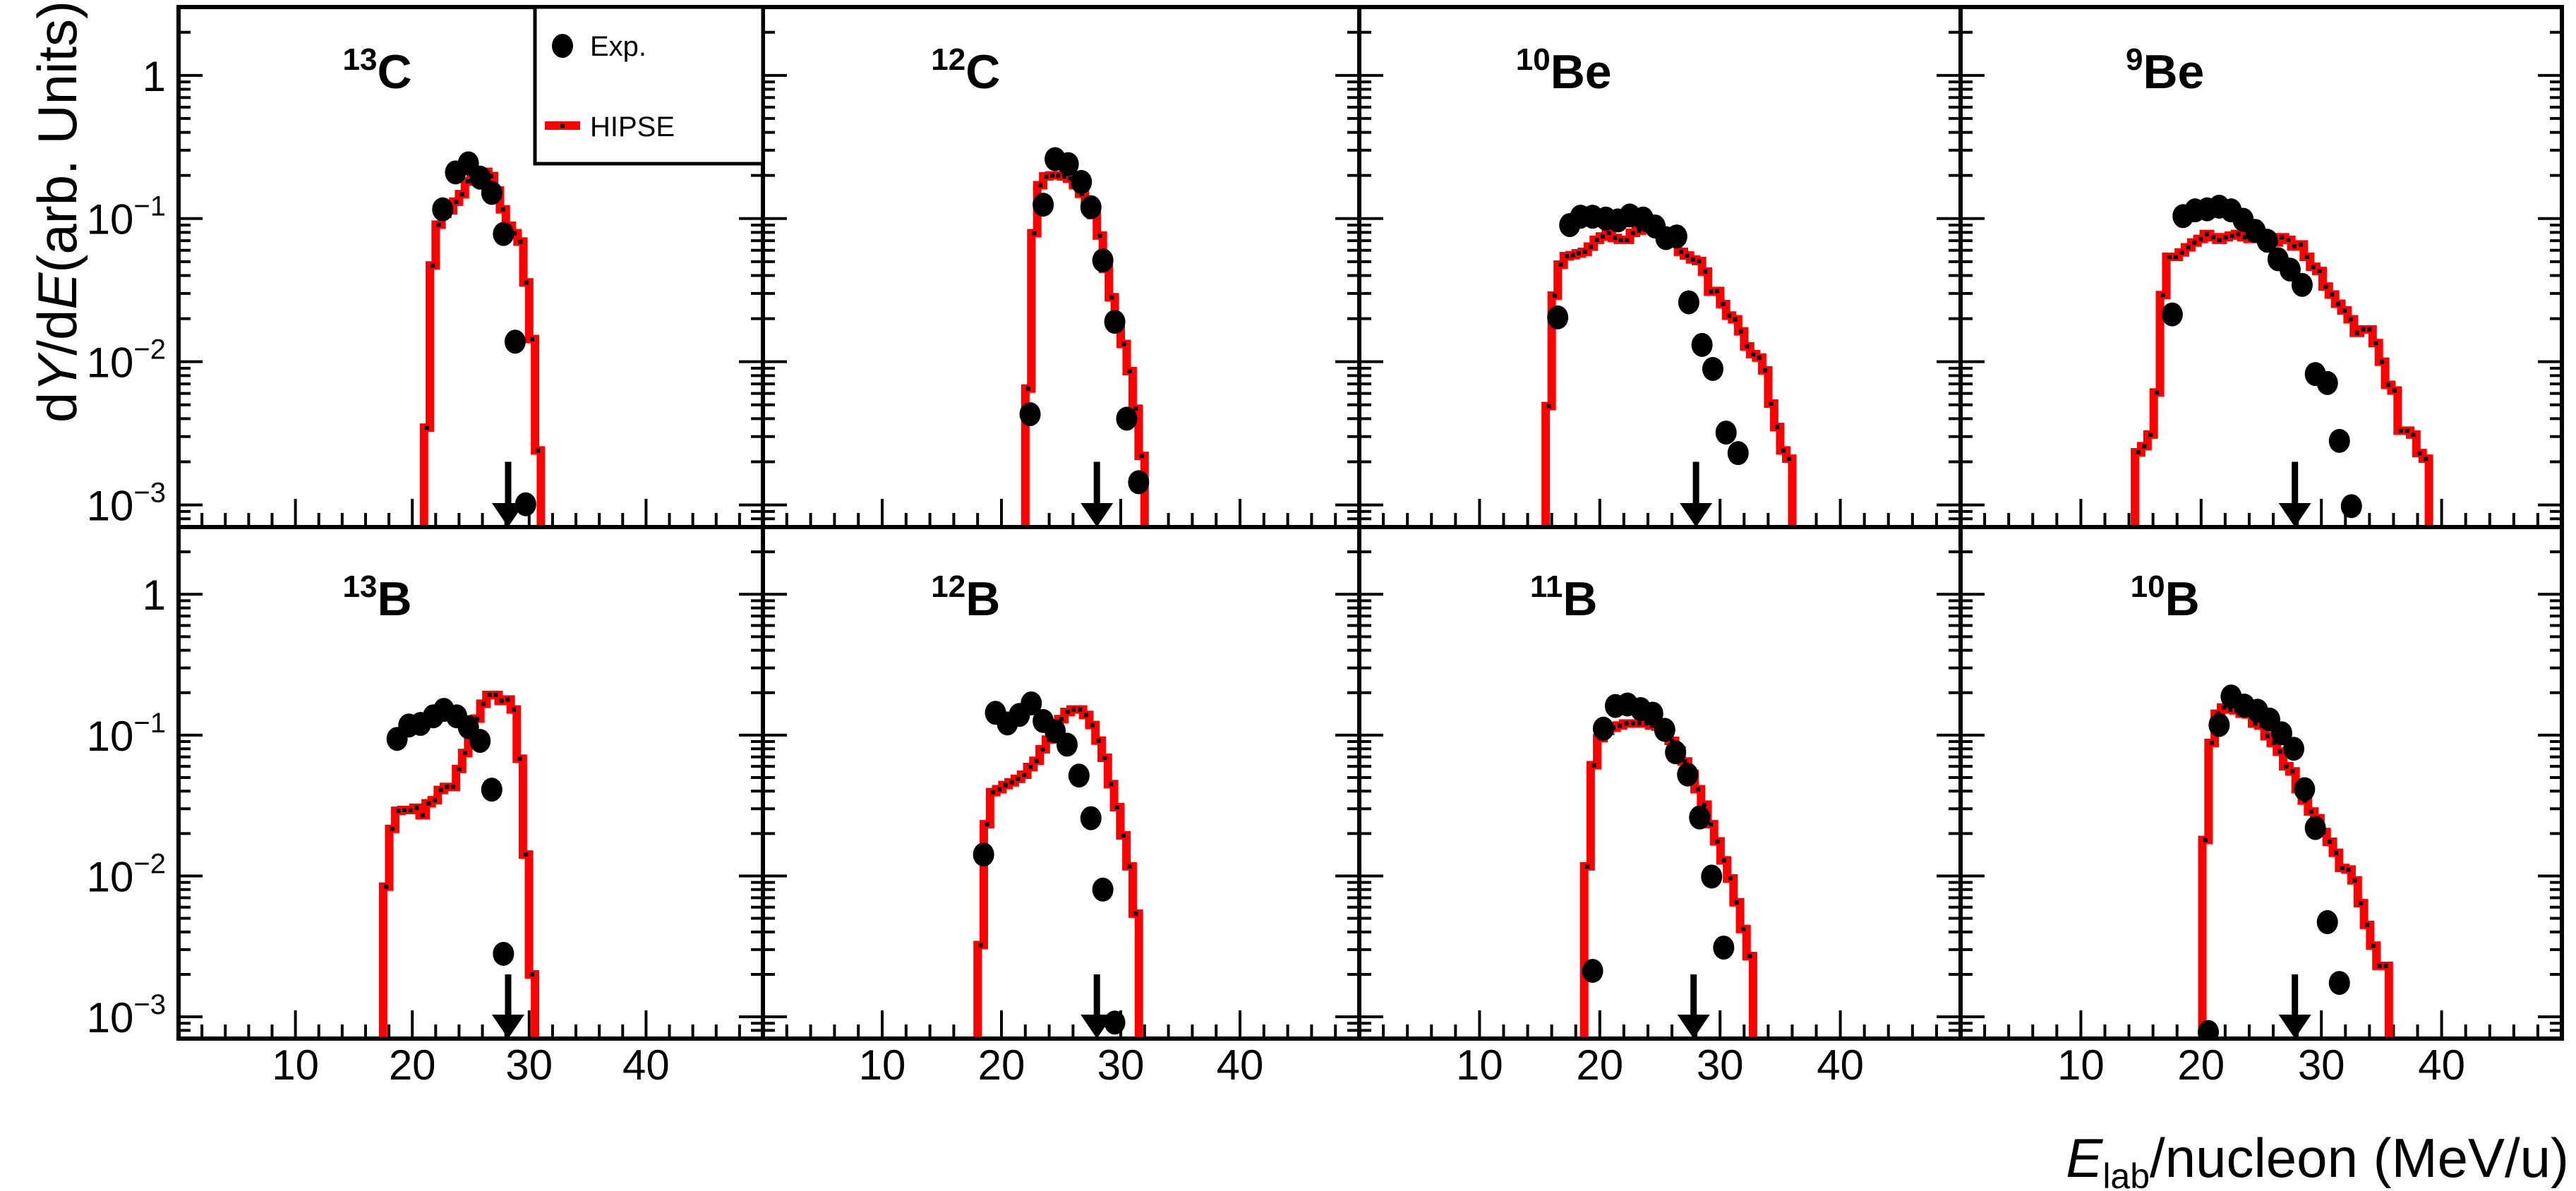  What do you see at coordinates (1061, 267) in the screenshot?
I see `panel-12C: 12C` at bounding box center [1061, 267].